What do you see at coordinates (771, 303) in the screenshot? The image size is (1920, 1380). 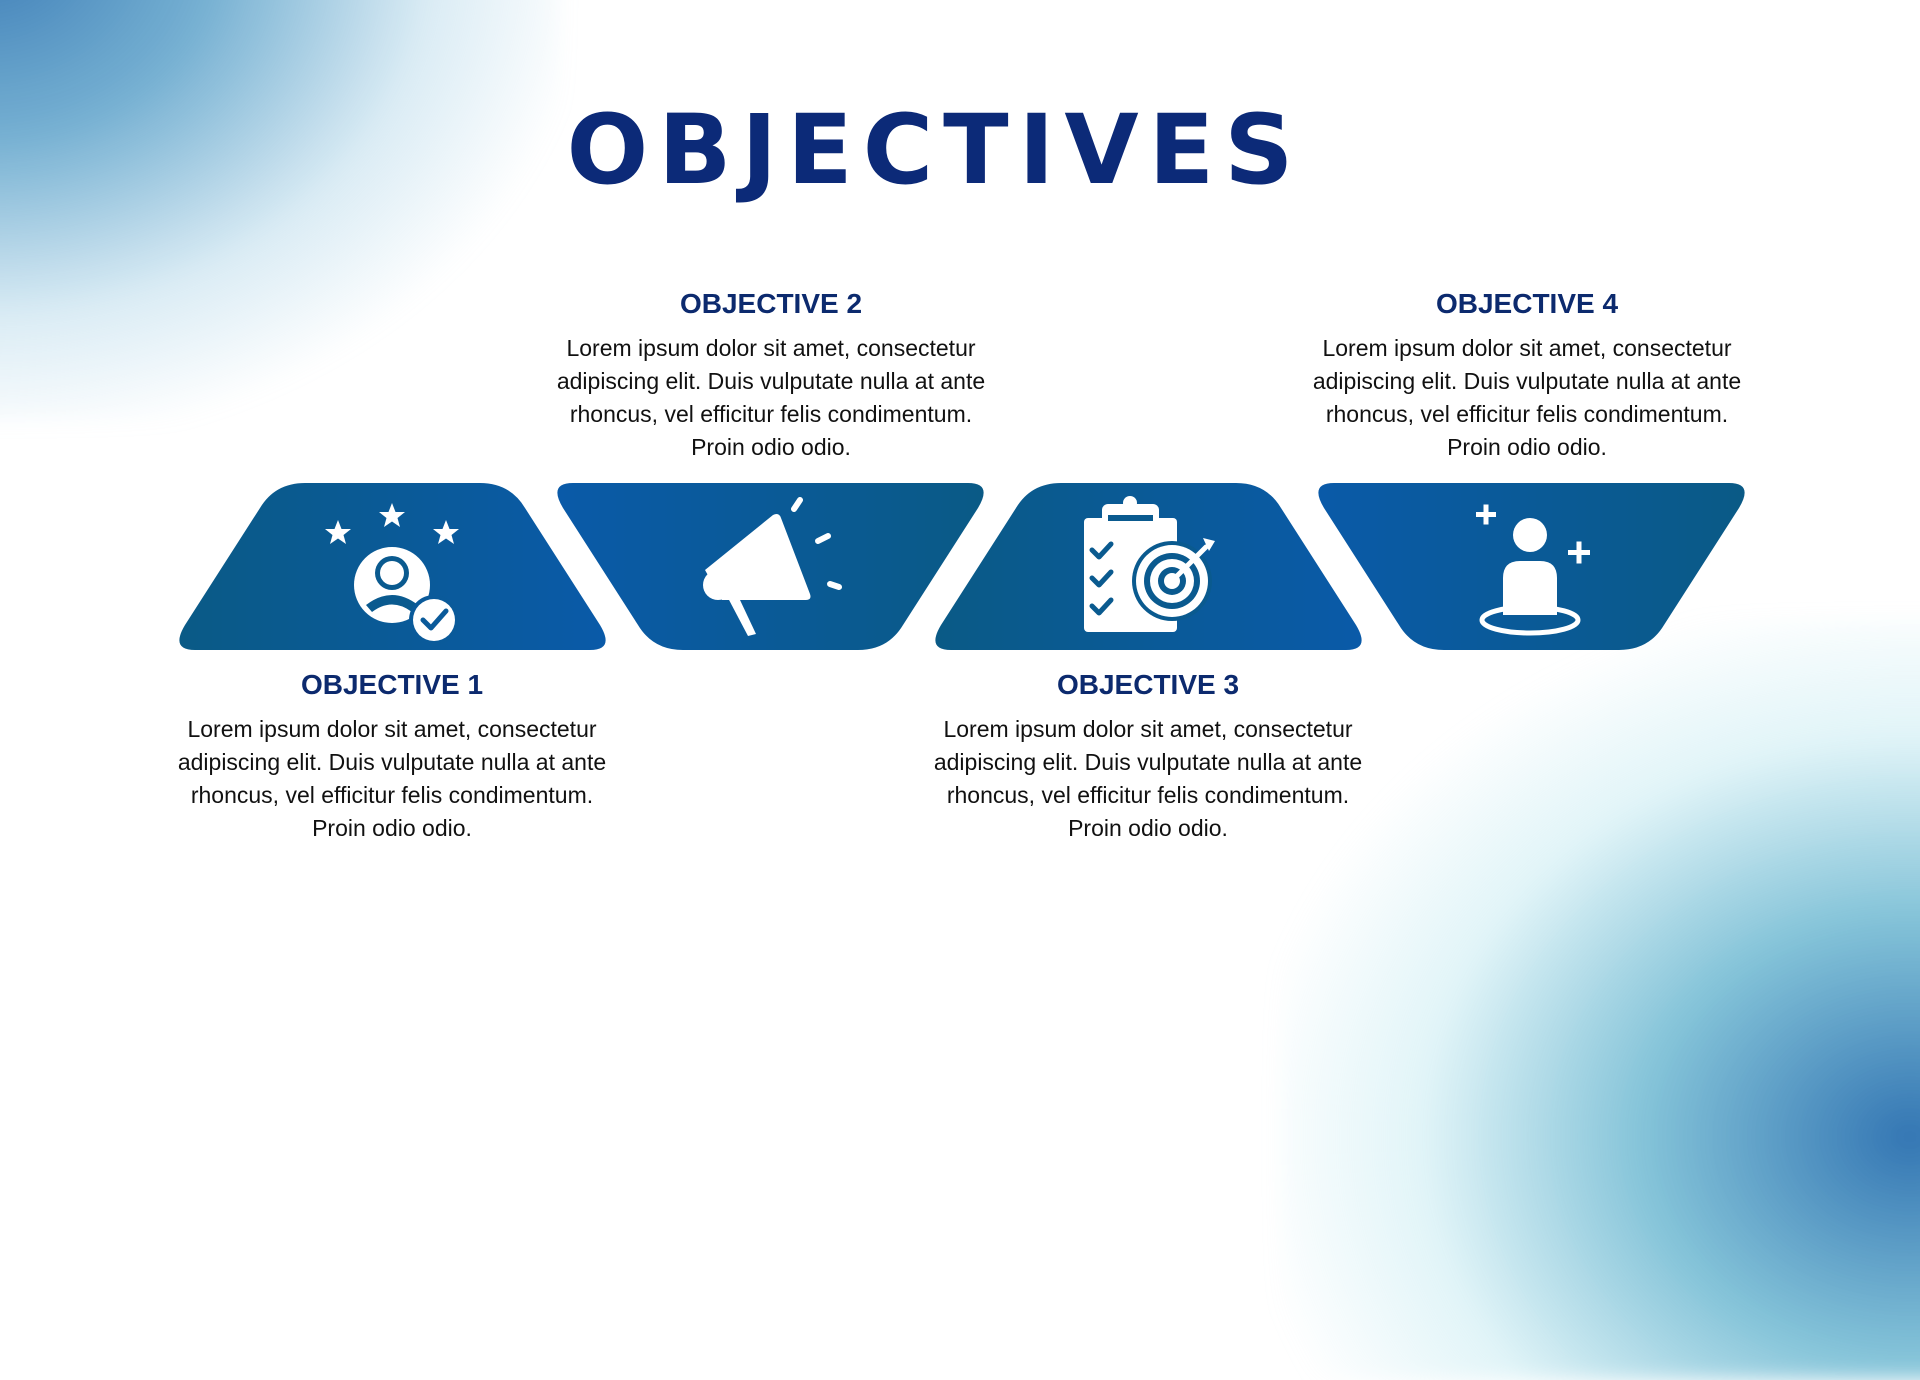 I see `objective-2-title: OBJECTIVE 2` at bounding box center [771, 303].